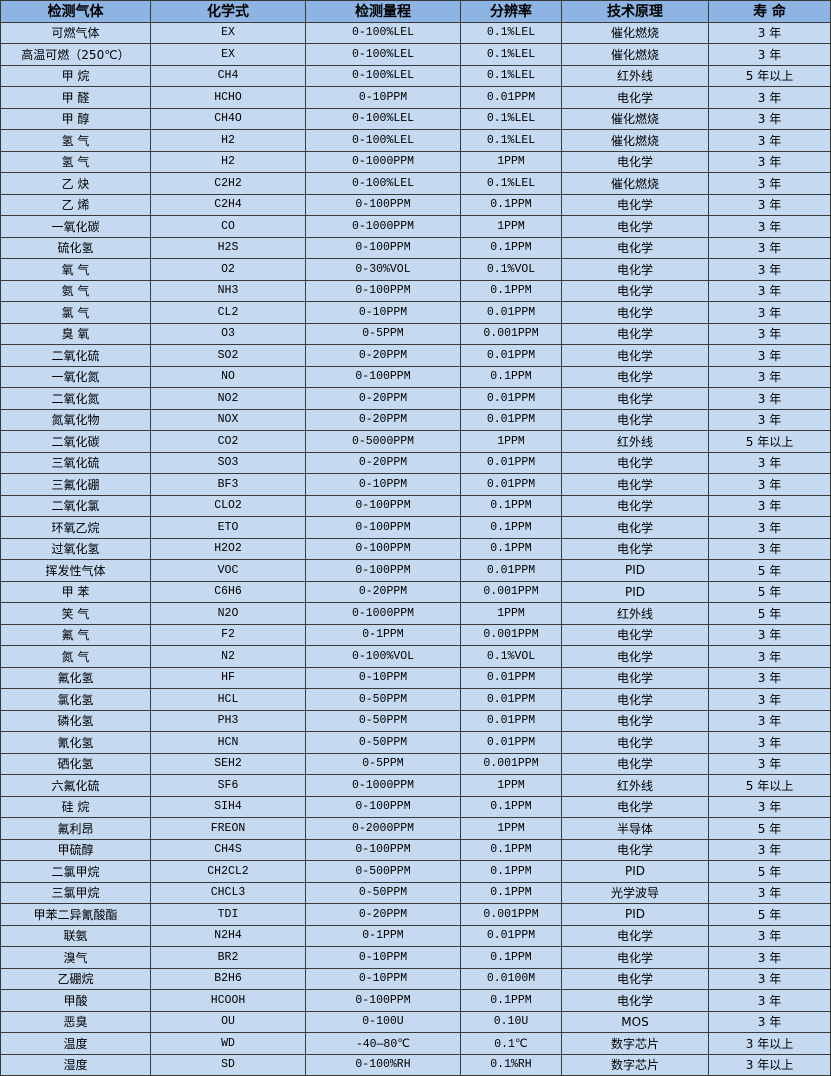  What do you see at coordinates (75, 1021) in the screenshot?
I see `gas-cell: 恶臭` at bounding box center [75, 1021].